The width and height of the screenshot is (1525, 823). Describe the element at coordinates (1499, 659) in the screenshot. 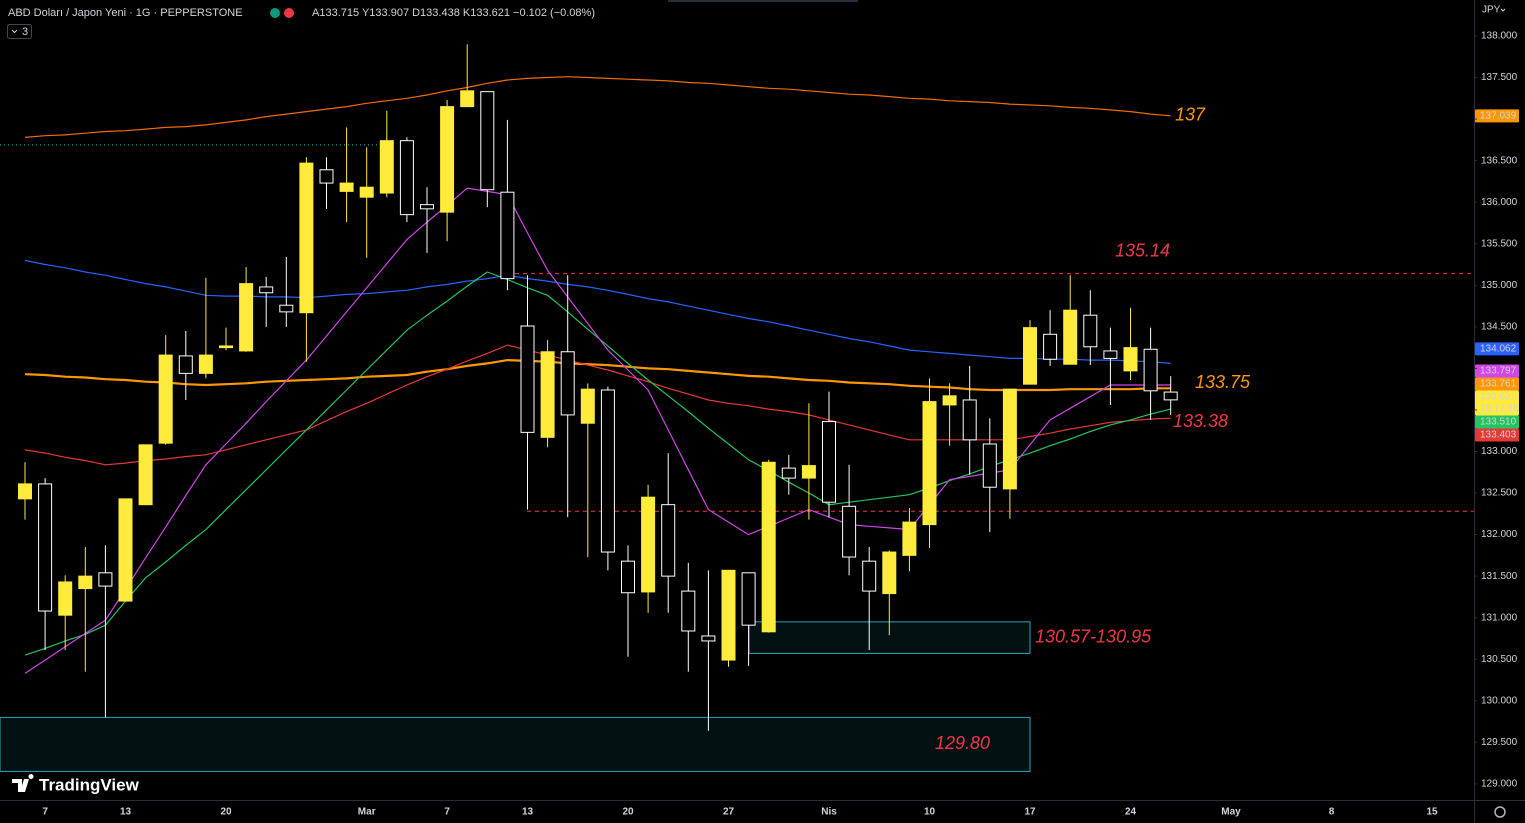

I see `y-tick-label: 130.500` at that location.